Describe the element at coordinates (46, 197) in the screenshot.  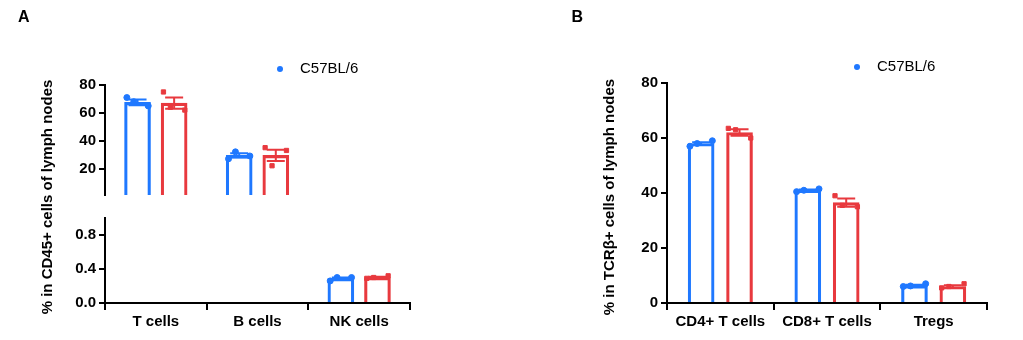
I see `y-axis-title: % in CD45+ cells of lymph nodes` at that location.